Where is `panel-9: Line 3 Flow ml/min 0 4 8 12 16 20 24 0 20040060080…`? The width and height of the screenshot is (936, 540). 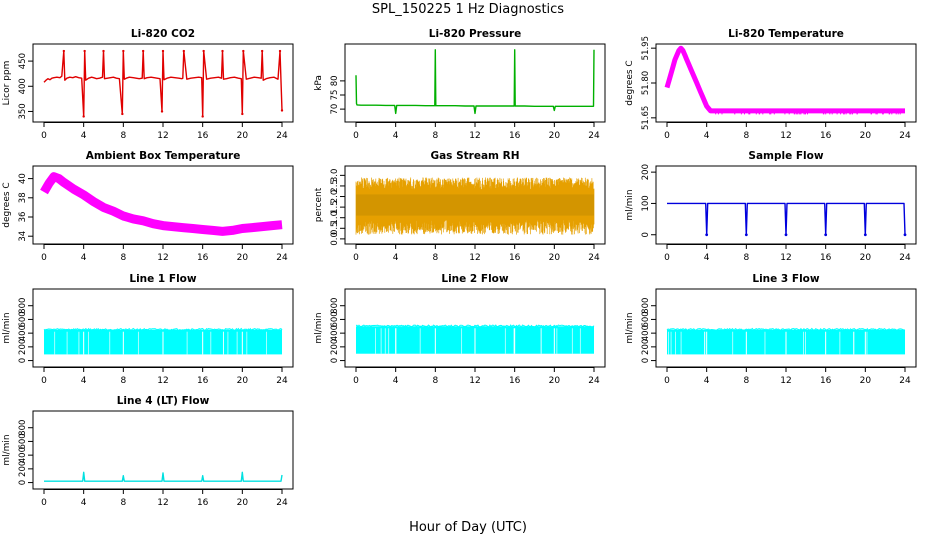 panel-9: Line 3 Flow ml/min 0 4 8 12 16 20 24 0 20040060080… is located at coordinates (771, 329).